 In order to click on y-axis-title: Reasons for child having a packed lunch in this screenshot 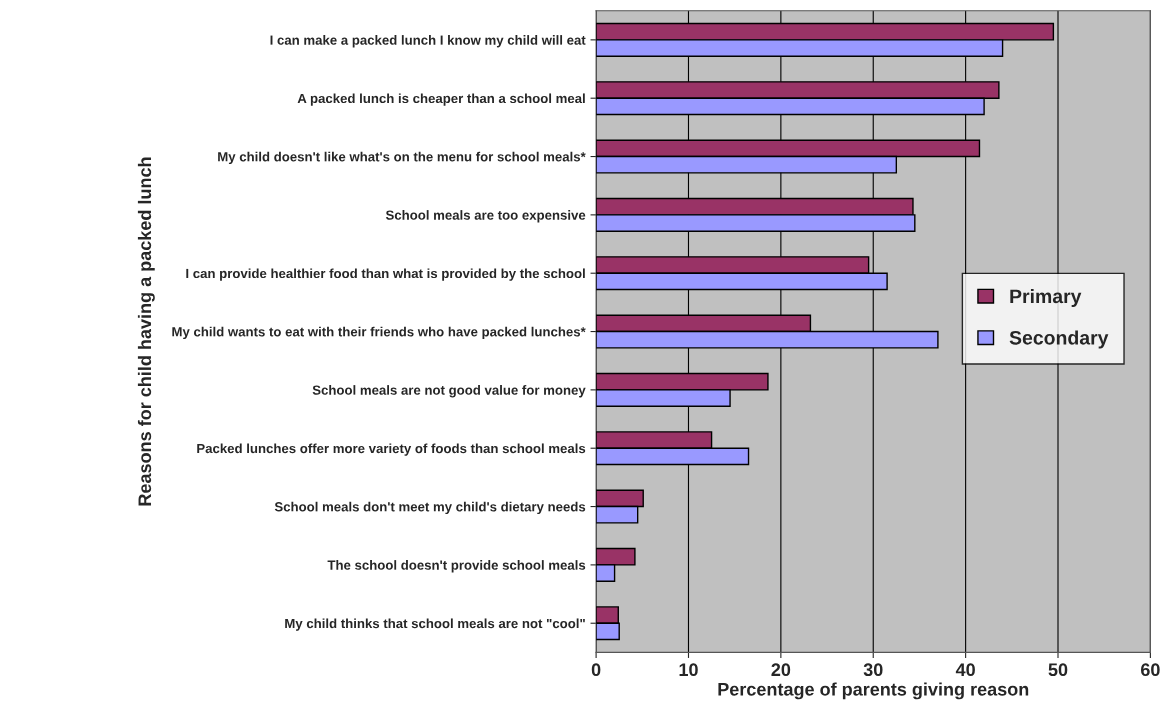, I will do `click(146, 331)`.